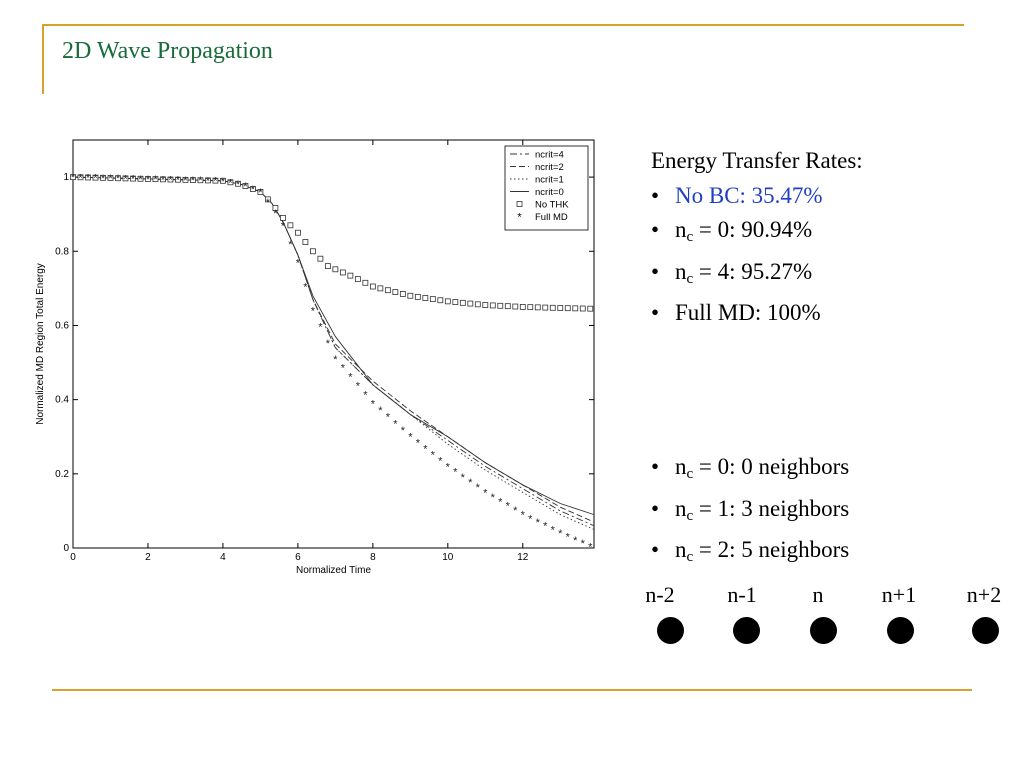 This screenshot has width=1024, height=768. What do you see at coordinates (899, 594) in the screenshot?
I see `node-label-n-plus-1: n+1` at bounding box center [899, 594].